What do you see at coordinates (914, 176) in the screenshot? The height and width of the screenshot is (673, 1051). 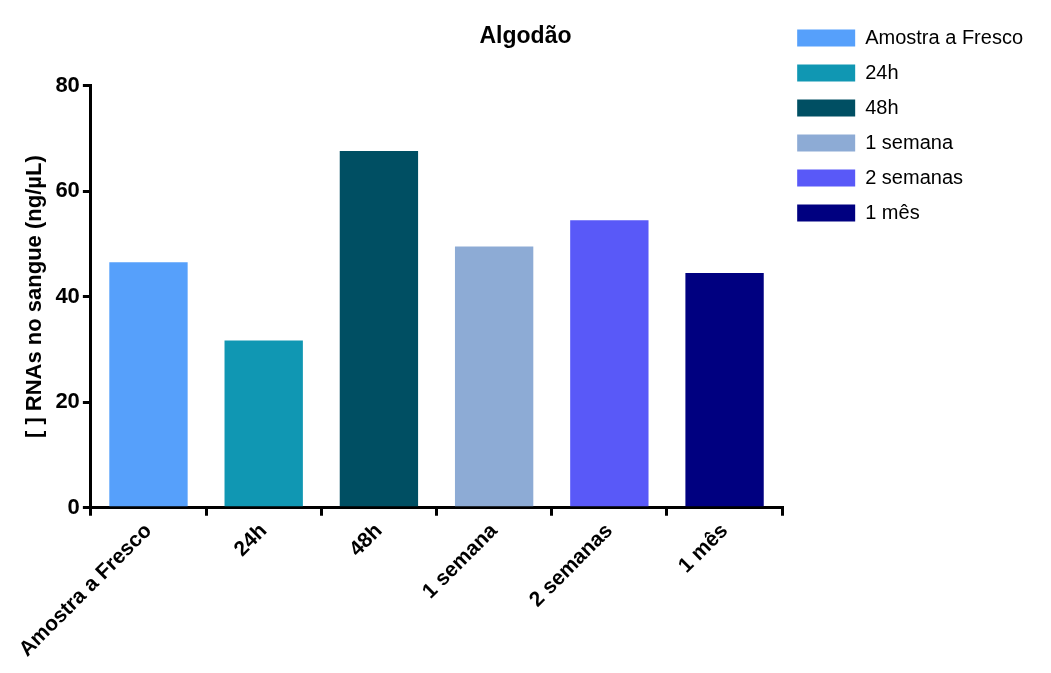 I see `legend-label: 2 semanas` at bounding box center [914, 176].